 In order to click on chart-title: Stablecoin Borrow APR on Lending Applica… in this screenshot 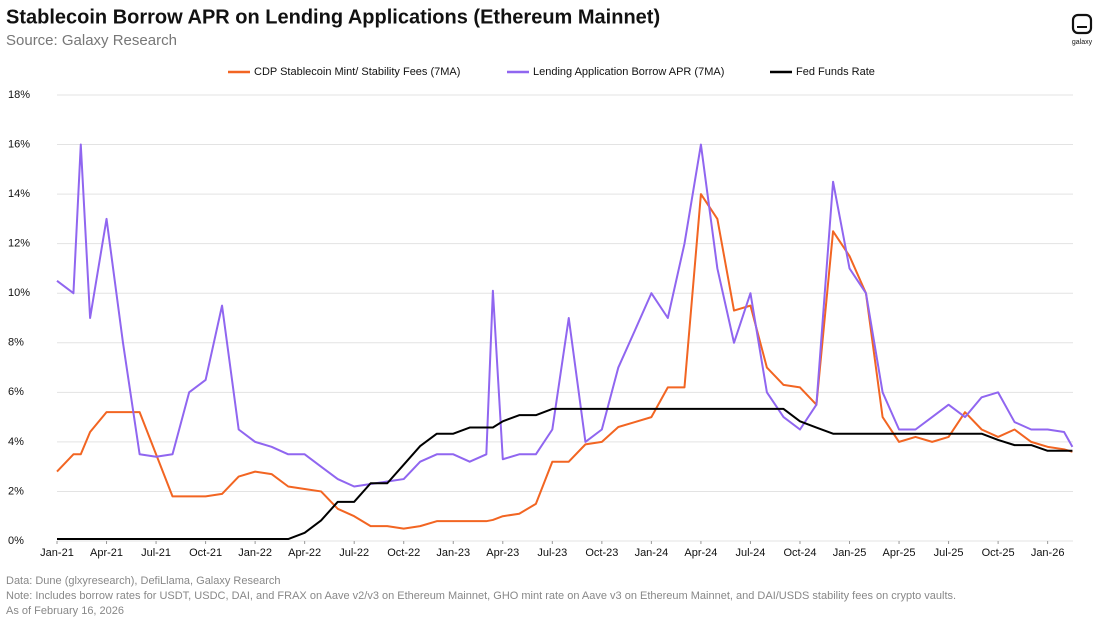, I will do `click(333, 17)`.